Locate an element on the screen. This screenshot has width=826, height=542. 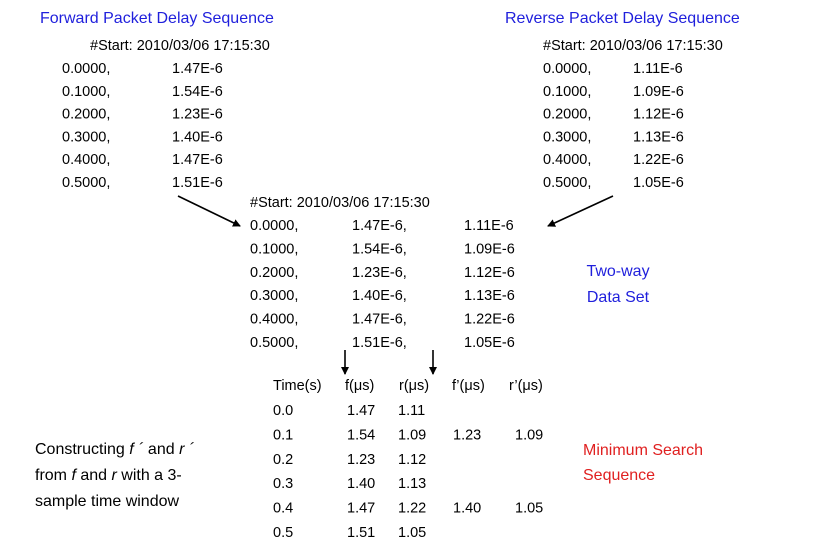
cell: 1.51E-6 is located at coordinates (197, 183).